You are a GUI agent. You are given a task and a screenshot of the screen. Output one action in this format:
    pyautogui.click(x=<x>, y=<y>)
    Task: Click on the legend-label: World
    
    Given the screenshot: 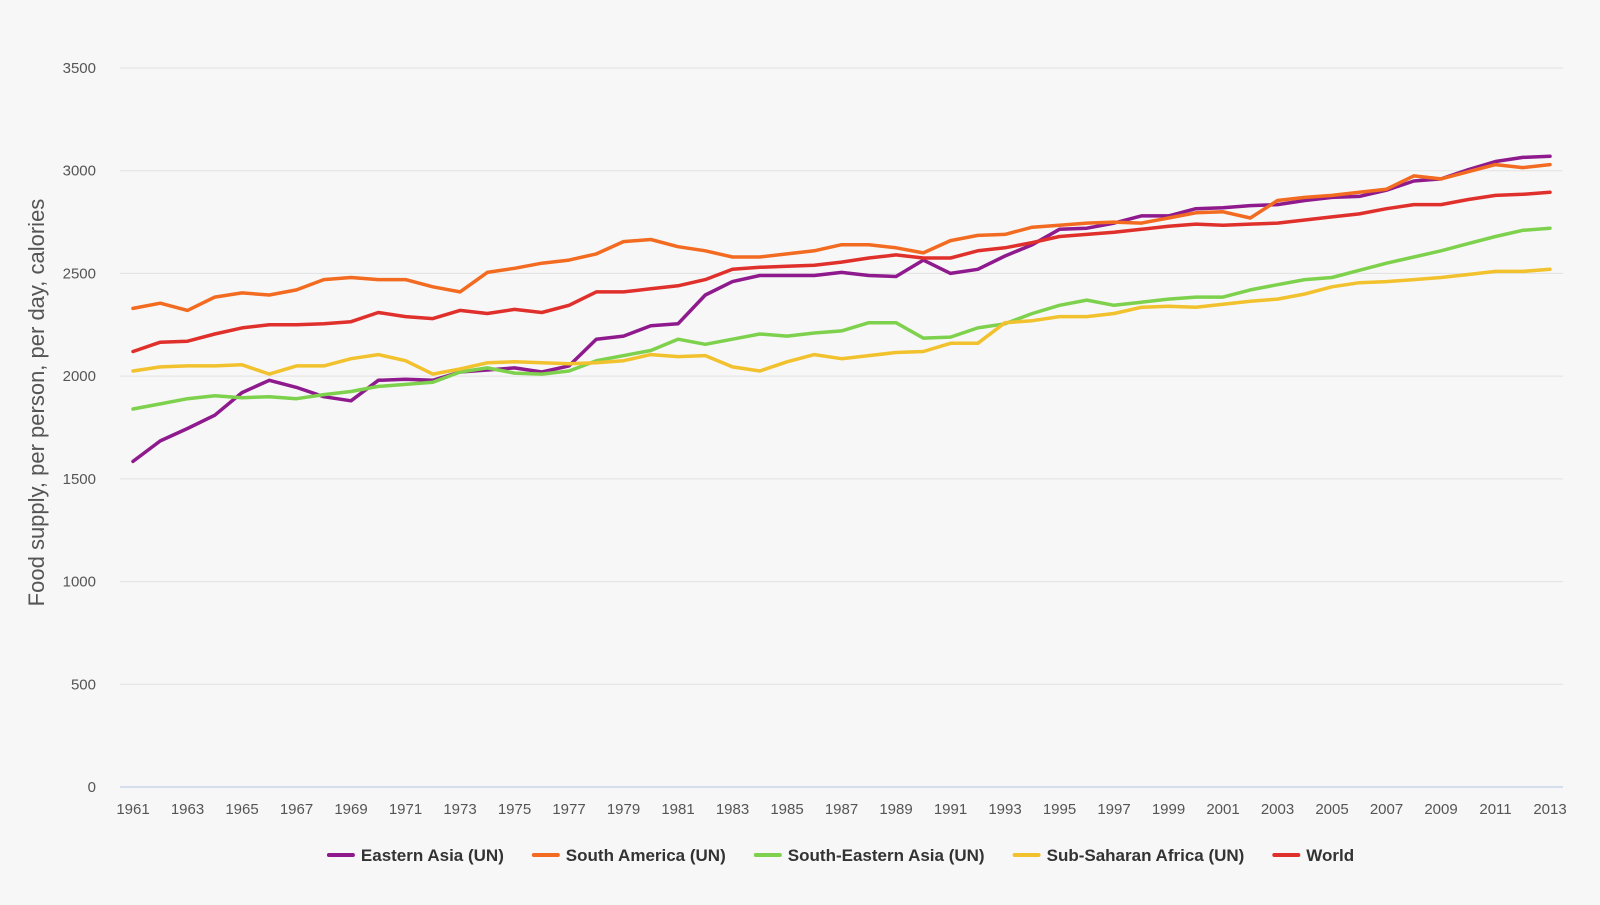 What is the action you would take?
    pyautogui.click(x=1330, y=855)
    